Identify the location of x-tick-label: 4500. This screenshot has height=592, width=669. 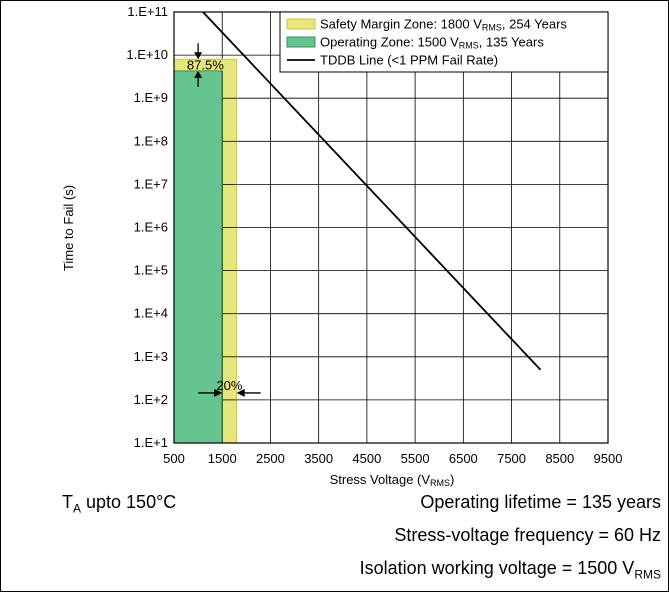
(366, 458).